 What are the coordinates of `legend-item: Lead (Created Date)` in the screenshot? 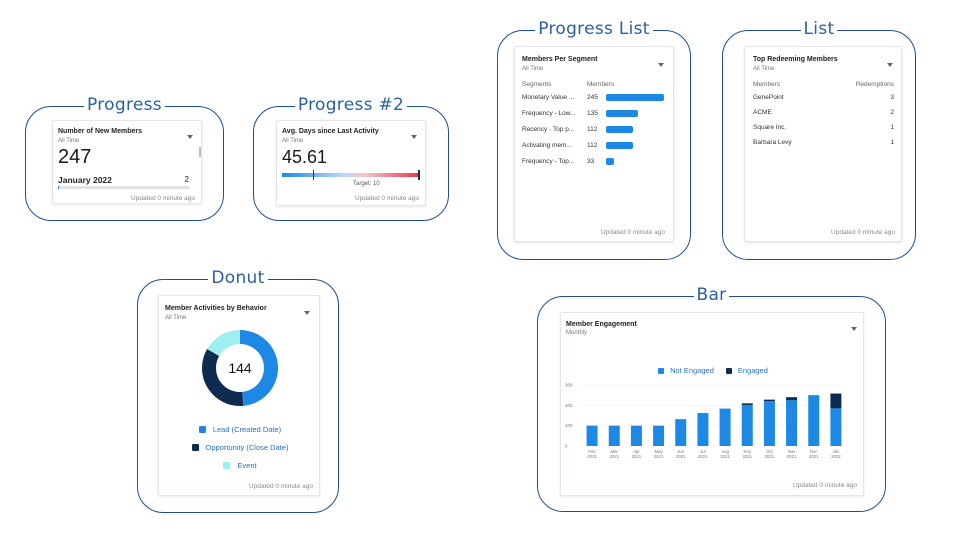 It's located at (240, 431).